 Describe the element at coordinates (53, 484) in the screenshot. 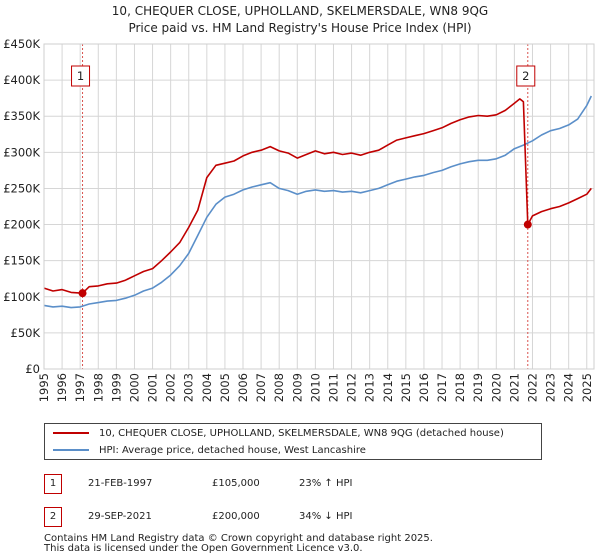

I see `transaction-badge: 1` at that location.